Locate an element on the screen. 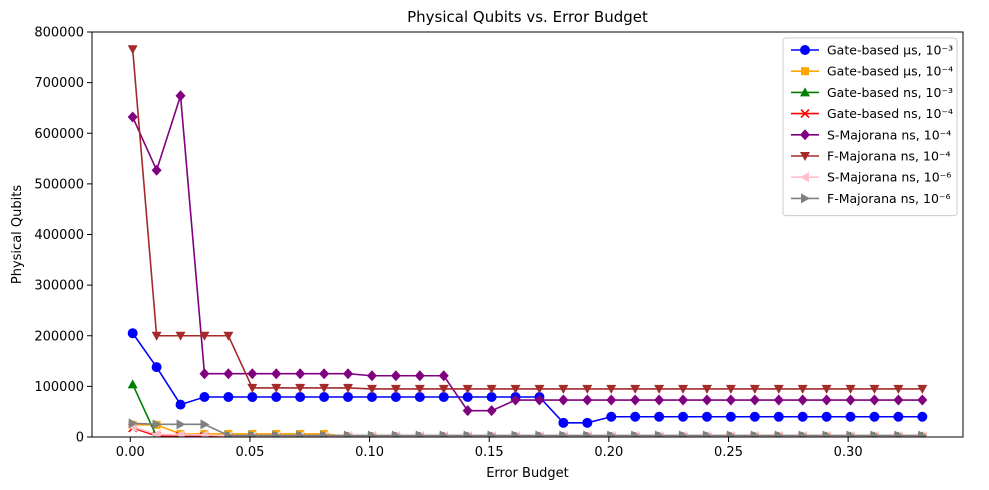  y-tick-label: 800000 is located at coordinates (59, 33).